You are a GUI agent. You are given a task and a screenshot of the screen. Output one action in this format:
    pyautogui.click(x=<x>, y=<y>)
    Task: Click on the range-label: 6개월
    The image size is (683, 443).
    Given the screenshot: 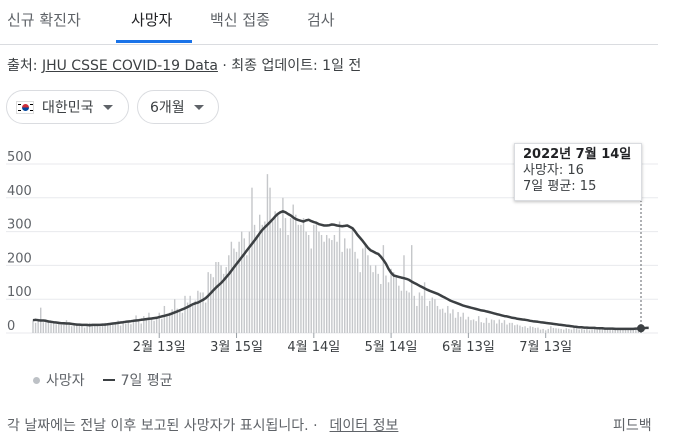 What is the action you would take?
    pyautogui.click(x=167, y=108)
    